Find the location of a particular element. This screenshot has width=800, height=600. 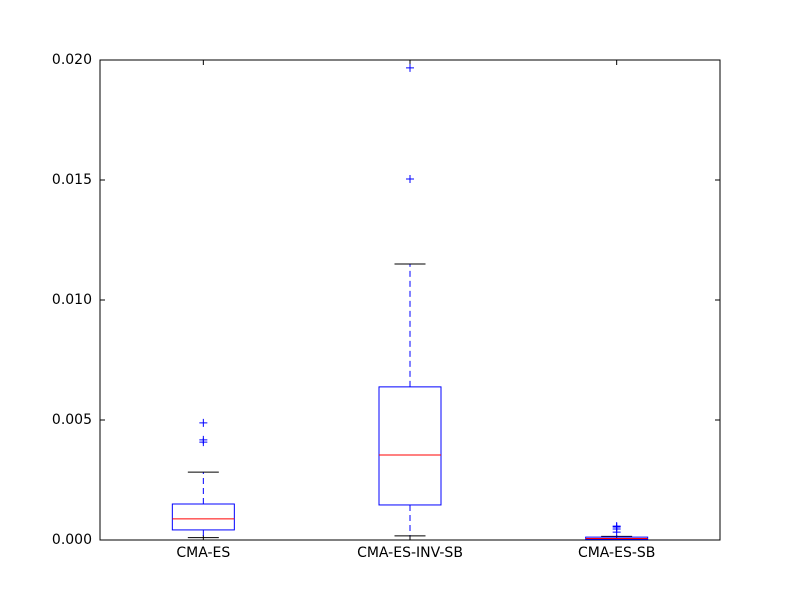

x-tick-label: CMA-ES-SB is located at coordinates (616, 553).